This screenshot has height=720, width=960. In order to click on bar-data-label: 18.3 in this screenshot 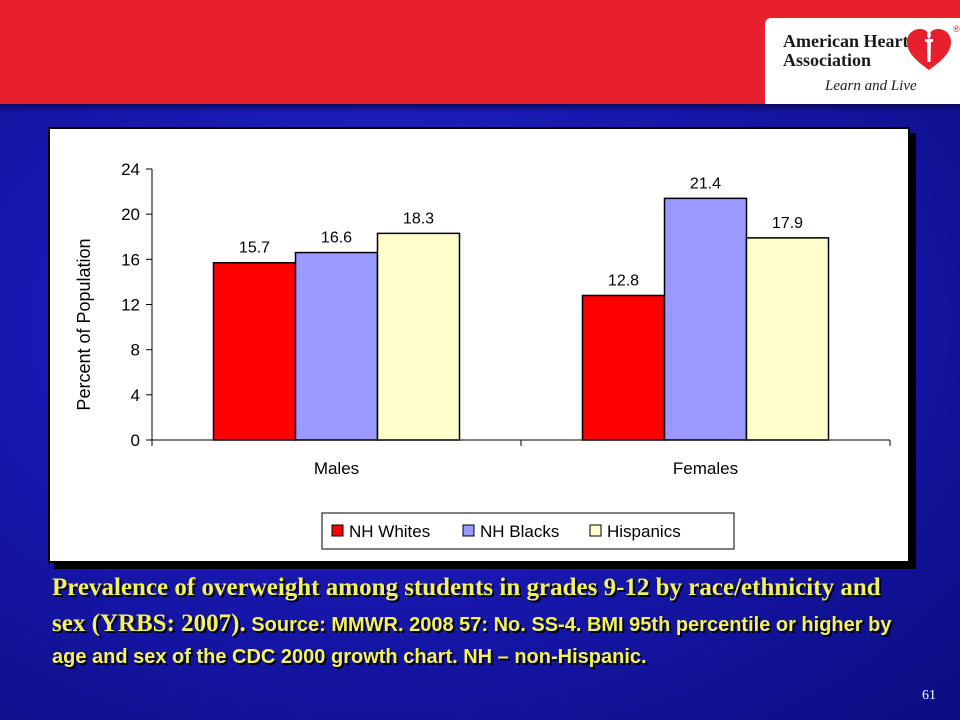, I will do `click(418, 218)`.